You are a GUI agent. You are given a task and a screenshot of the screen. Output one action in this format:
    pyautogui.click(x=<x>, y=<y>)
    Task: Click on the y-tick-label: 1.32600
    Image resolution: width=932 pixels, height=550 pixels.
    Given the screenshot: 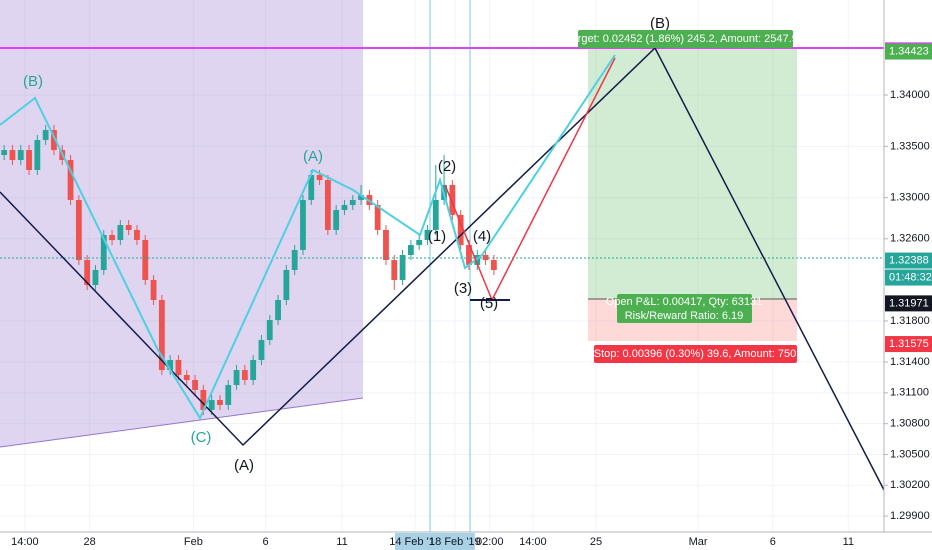 What is the action you would take?
    pyautogui.click(x=910, y=239)
    